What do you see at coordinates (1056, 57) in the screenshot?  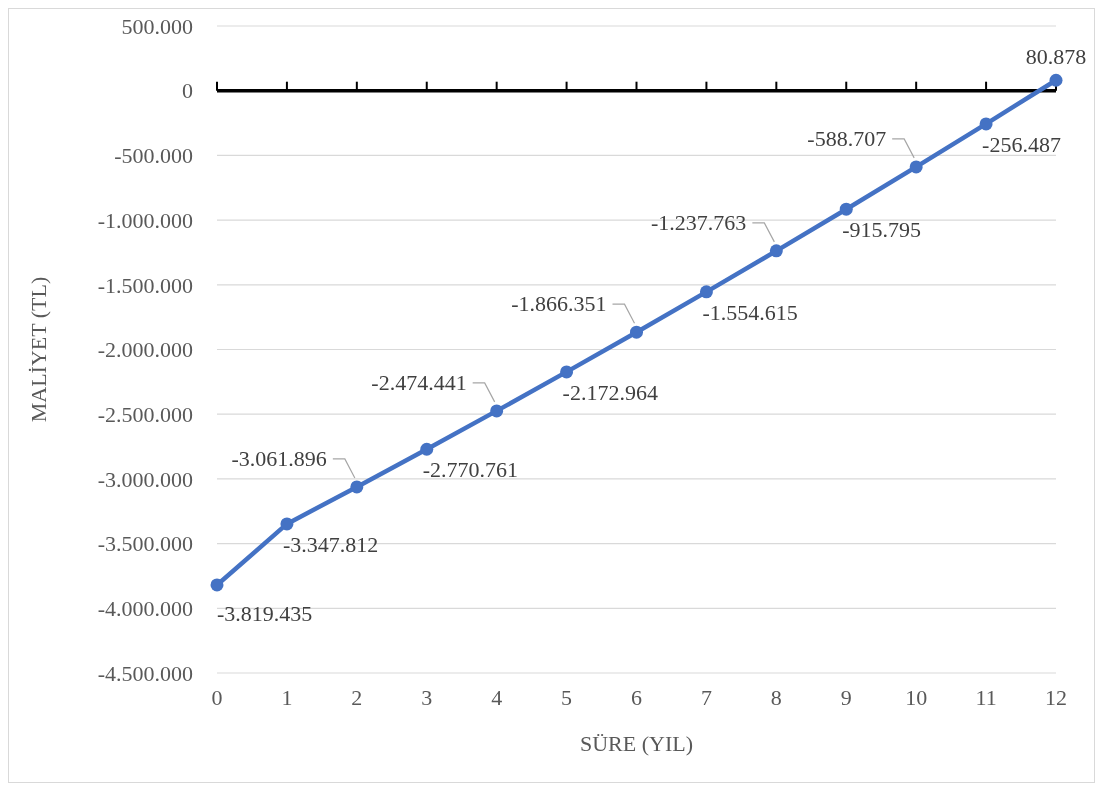 I see `data-label: 80.878` at bounding box center [1056, 57].